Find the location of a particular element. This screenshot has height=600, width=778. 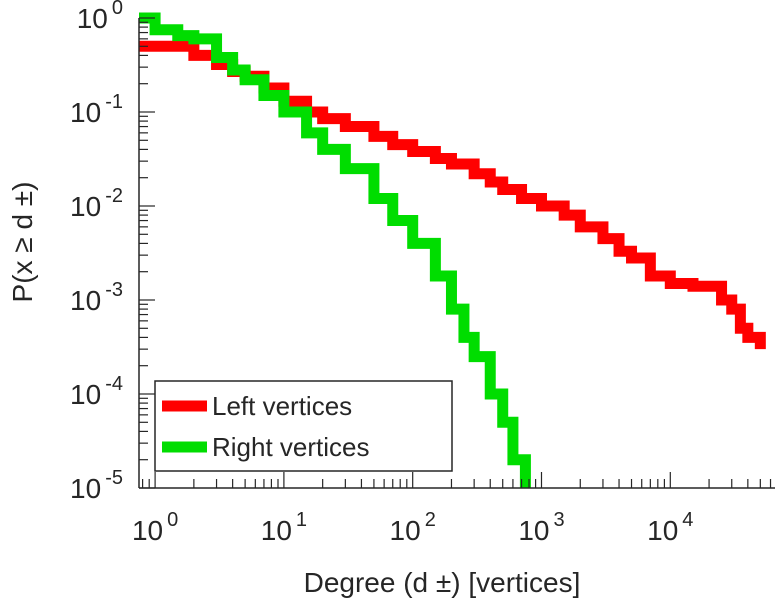

legend: Left vertices Right vertices is located at coordinates (303, 426).